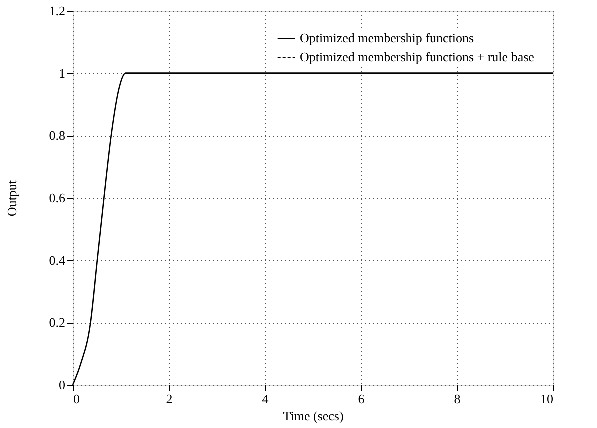  Describe the element at coordinates (362, 399) in the screenshot. I see `x-tick-label: 6` at that location.